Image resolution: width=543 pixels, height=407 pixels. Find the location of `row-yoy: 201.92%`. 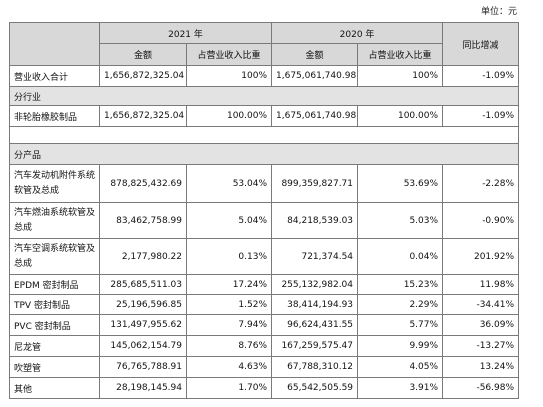

row-yoy: 201.92% is located at coordinates (481, 256).